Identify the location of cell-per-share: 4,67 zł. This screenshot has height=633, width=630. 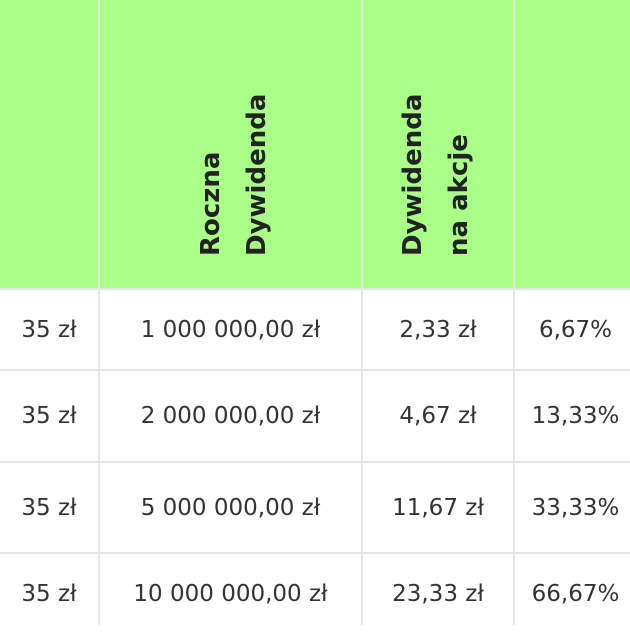
(438, 416).